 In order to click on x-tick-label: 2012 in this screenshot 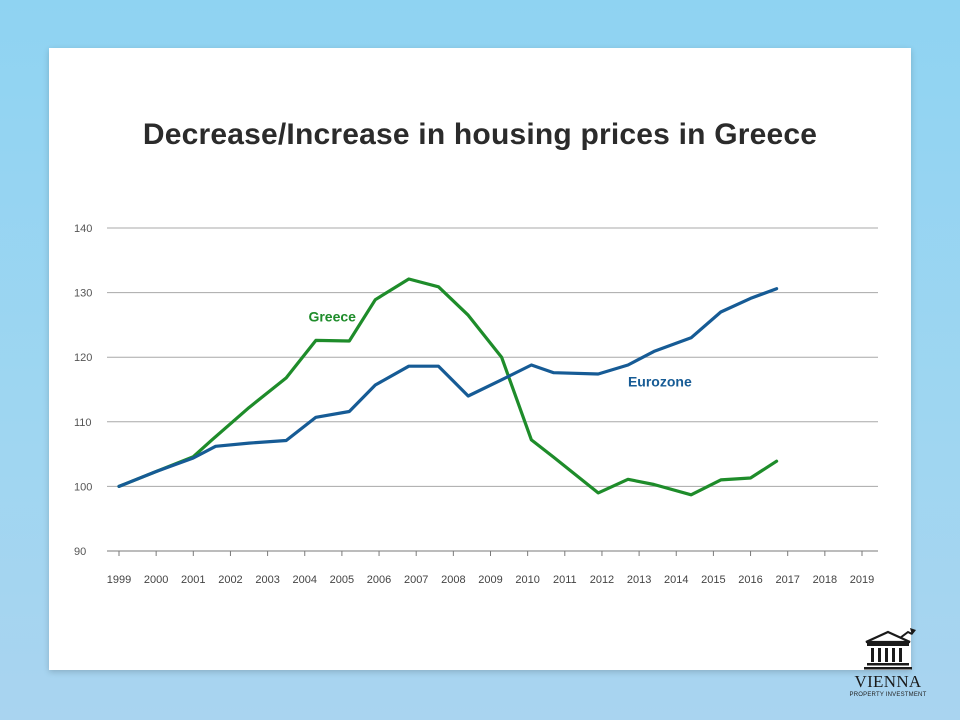, I will do `click(602, 580)`.